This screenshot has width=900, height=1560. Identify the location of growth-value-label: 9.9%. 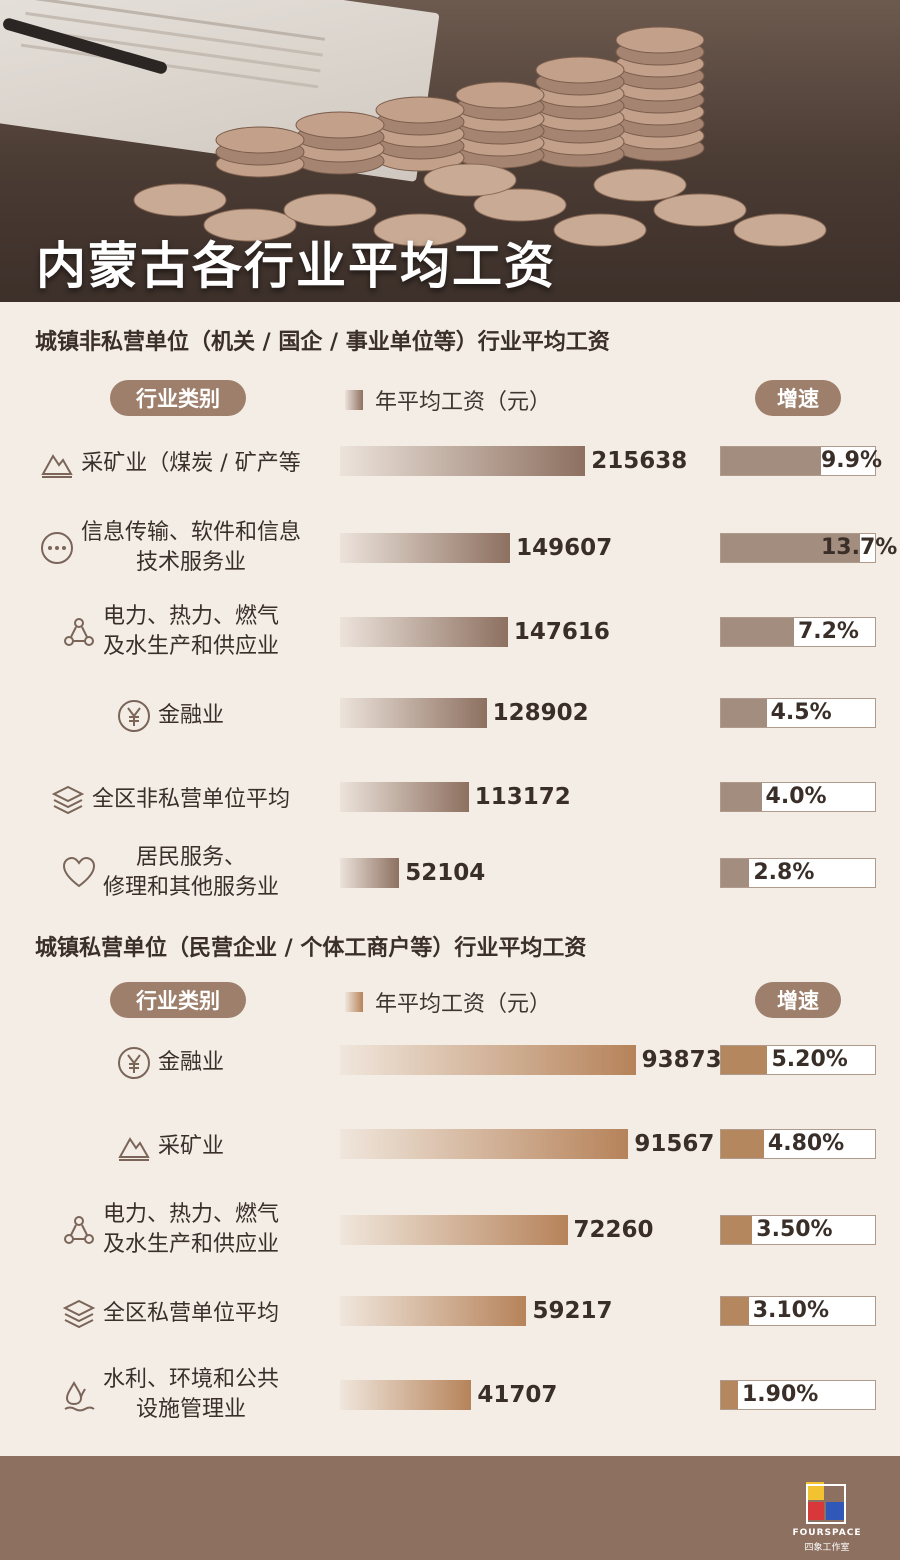
(852, 460).